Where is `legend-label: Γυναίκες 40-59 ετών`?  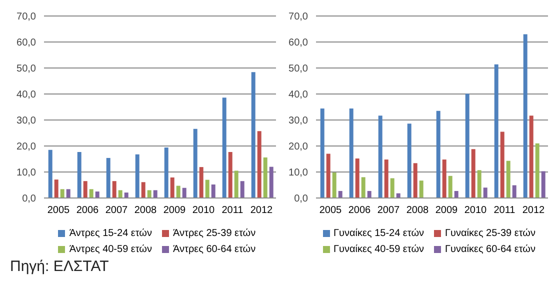
legend-label: Γυναίκες 40-59 ετών is located at coordinates (379, 249).